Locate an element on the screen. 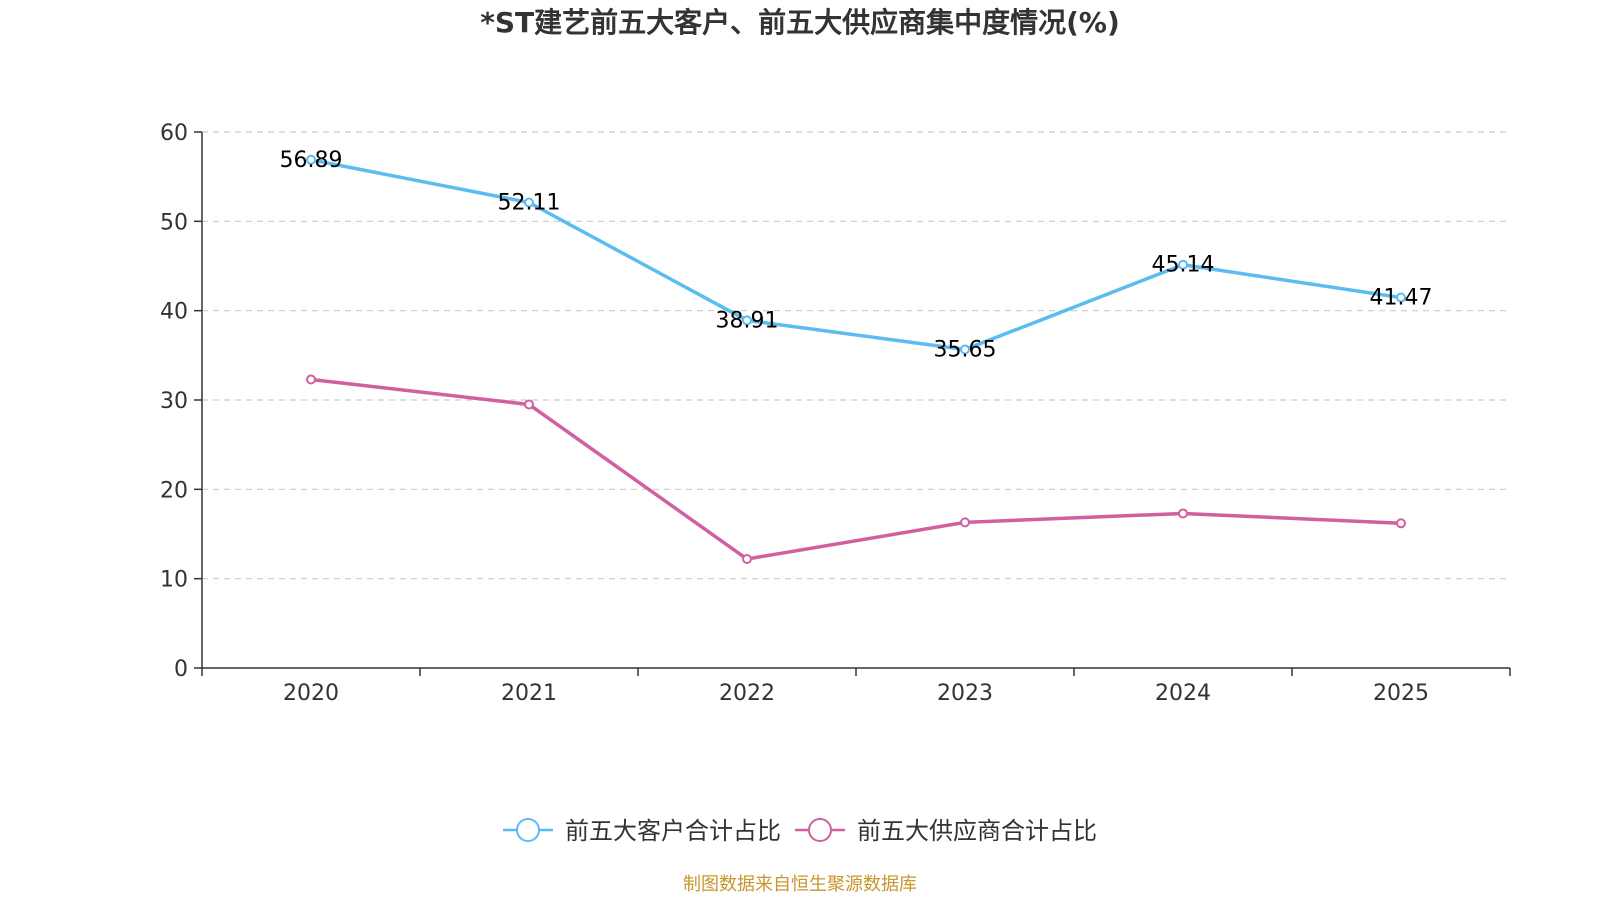  data-label-series-0-2023: 35.65 is located at coordinates (965, 350).